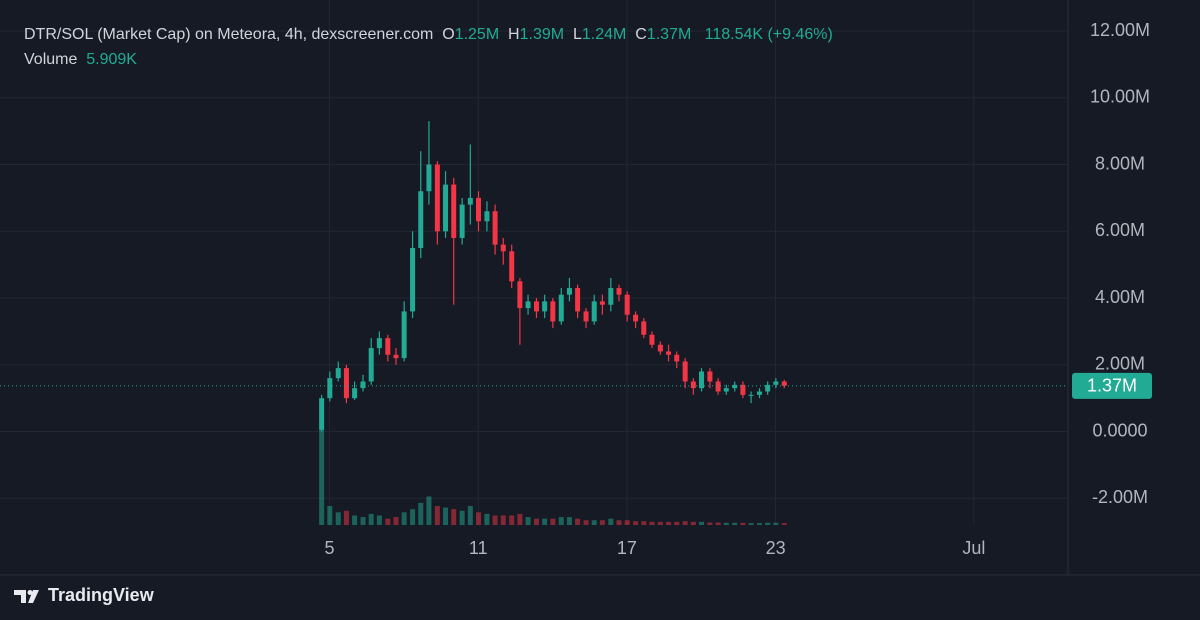  I want to click on ohlc-key: L, so click(577, 34).